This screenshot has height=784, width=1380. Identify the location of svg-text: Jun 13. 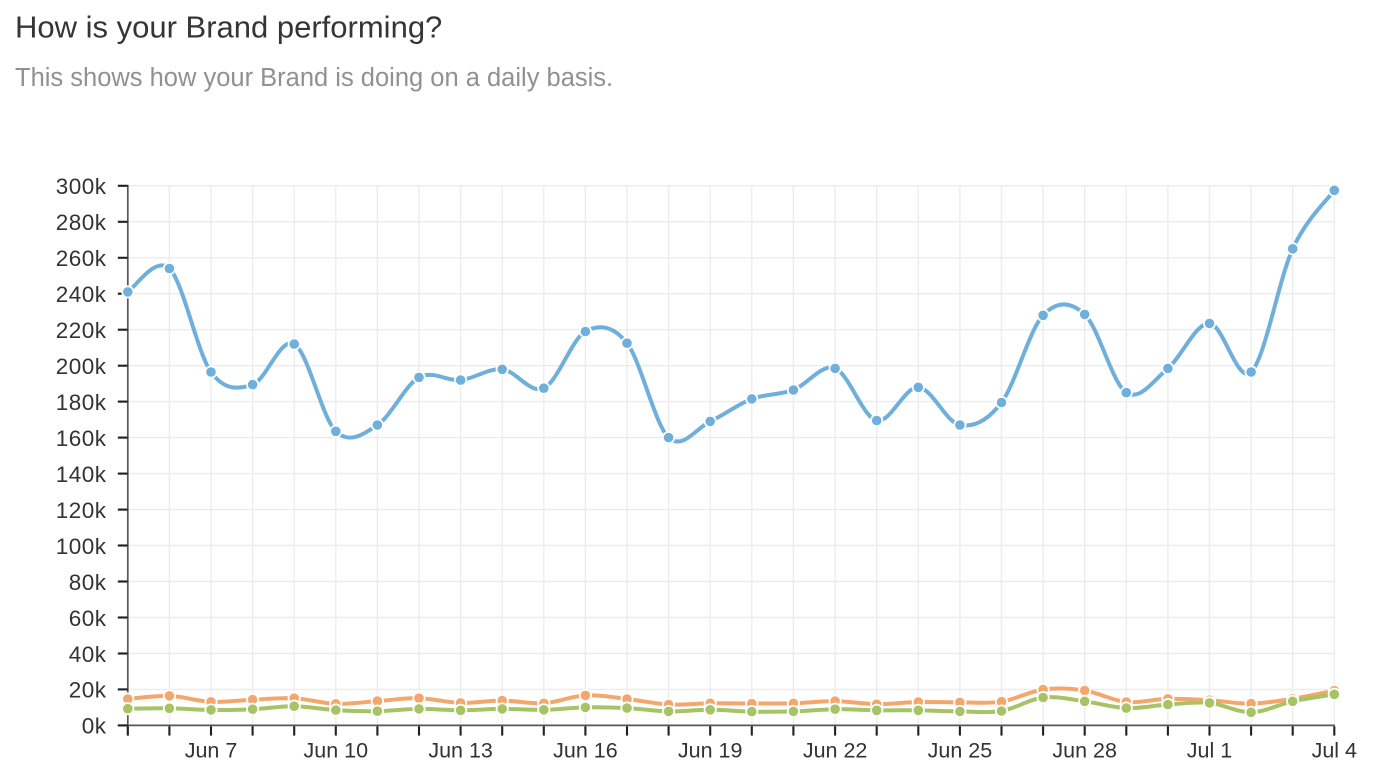
(460, 751).